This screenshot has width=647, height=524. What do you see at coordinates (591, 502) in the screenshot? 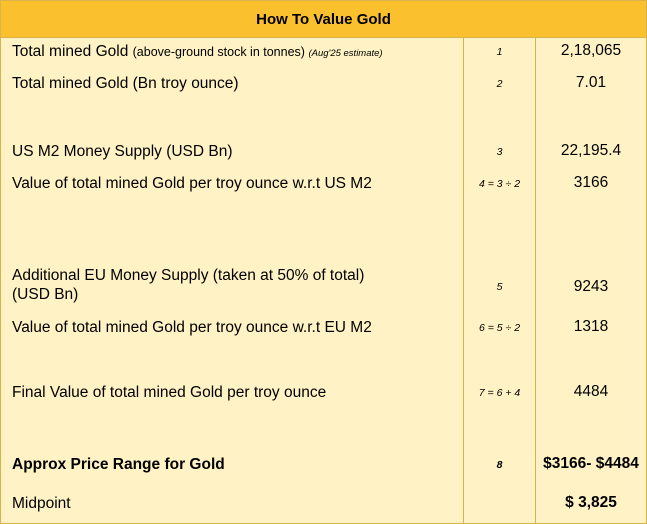
I see `row-value: $ 3,825` at bounding box center [591, 502].